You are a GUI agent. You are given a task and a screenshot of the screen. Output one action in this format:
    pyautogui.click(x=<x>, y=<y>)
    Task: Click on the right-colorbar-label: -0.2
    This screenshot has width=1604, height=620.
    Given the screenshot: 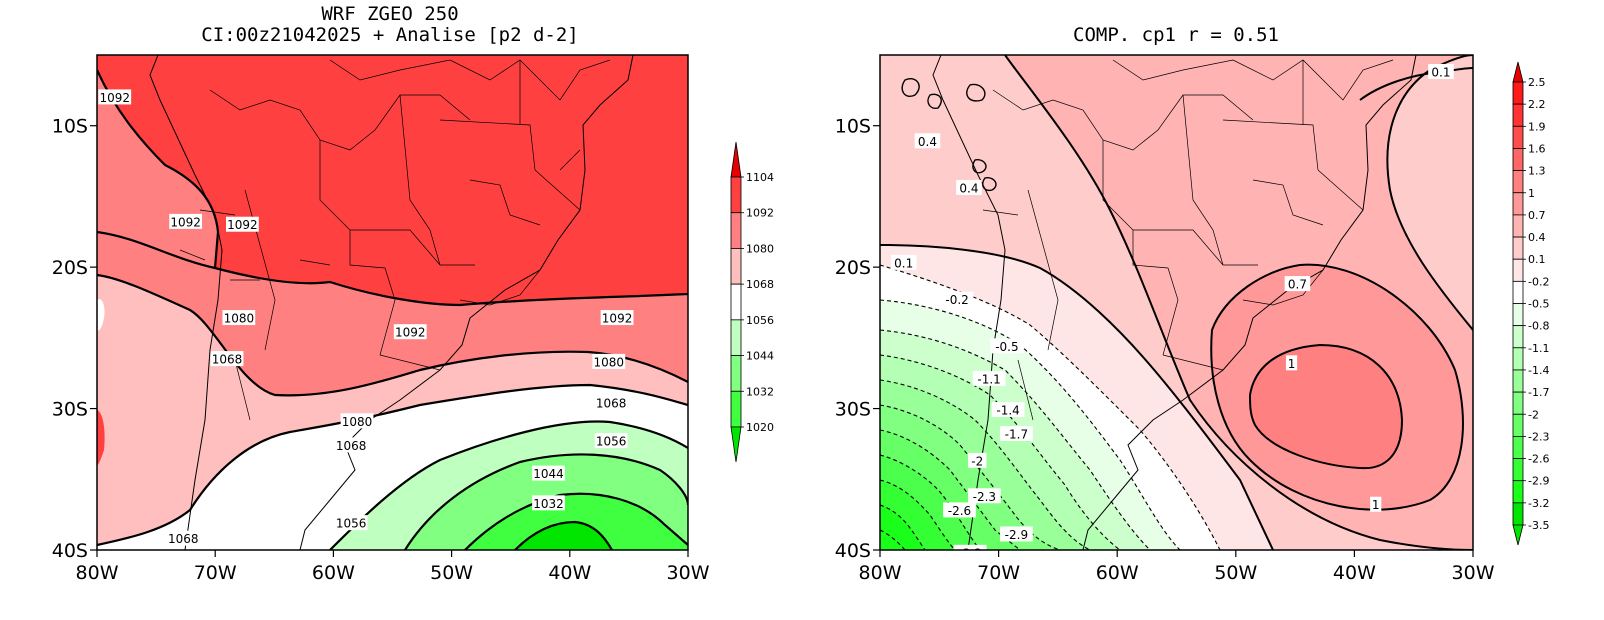 What is the action you would take?
    pyautogui.click(x=1538, y=281)
    